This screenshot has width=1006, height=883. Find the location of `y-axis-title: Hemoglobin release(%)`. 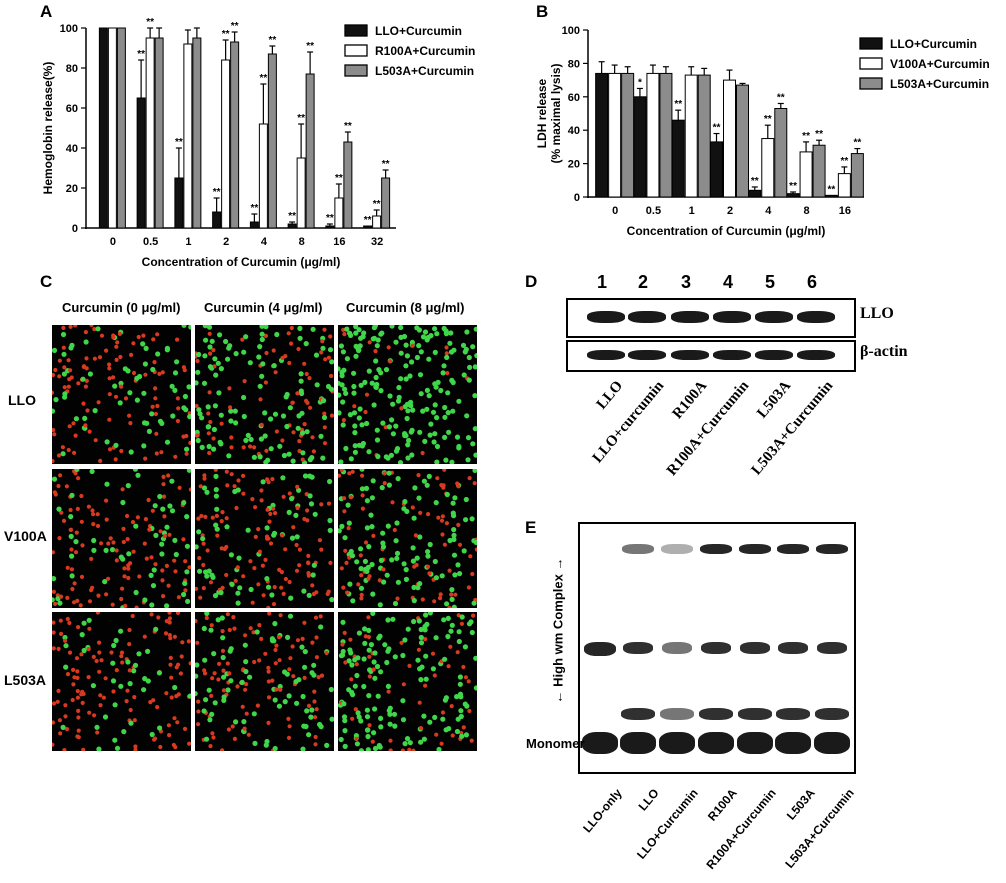

y-axis-title: Hemoglobin release(%) is located at coordinates (48, 128).